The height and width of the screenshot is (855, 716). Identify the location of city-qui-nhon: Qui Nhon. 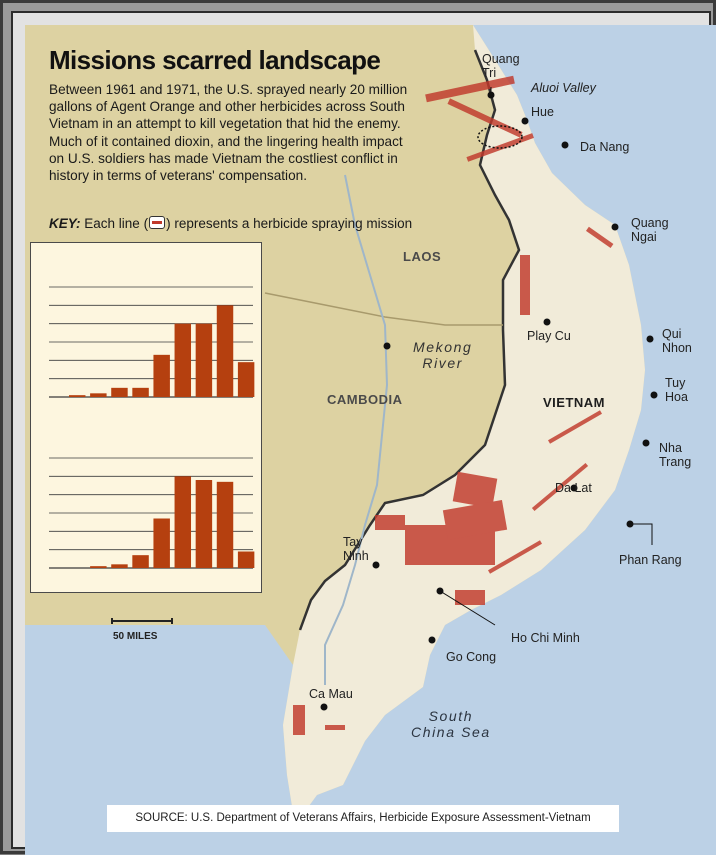
(677, 341).